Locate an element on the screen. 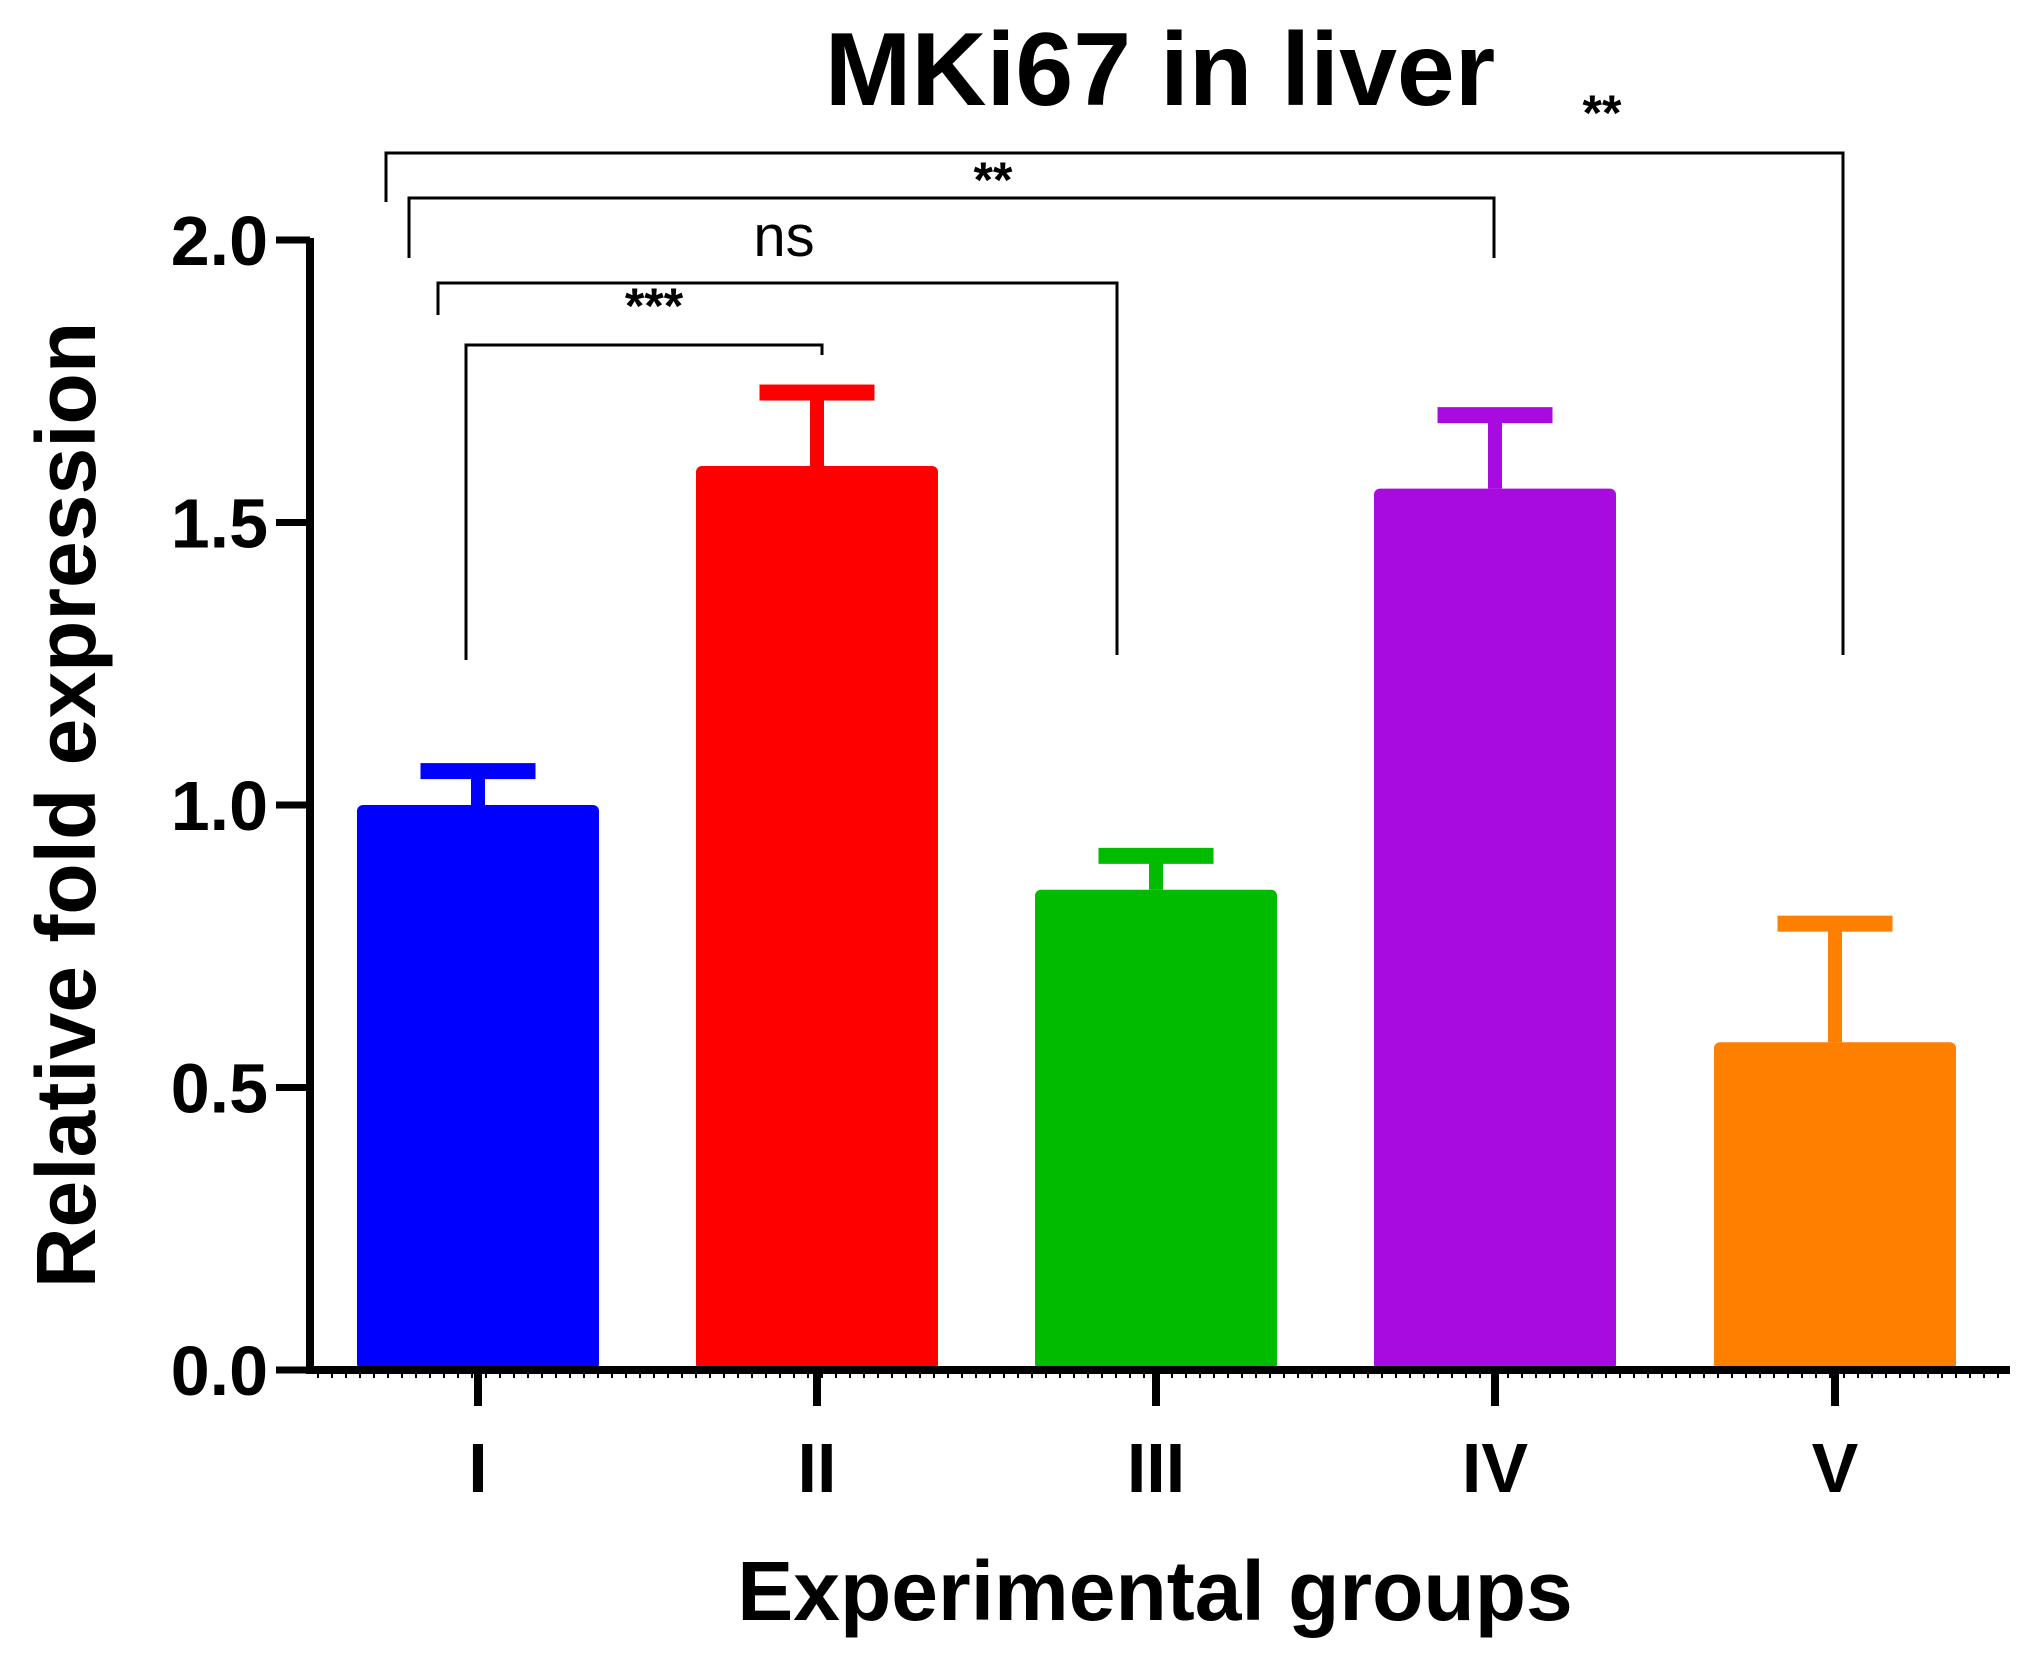 This screenshot has height=1667, width=2024. significance-label-I-V: ** is located at coordinates (1602, 113).